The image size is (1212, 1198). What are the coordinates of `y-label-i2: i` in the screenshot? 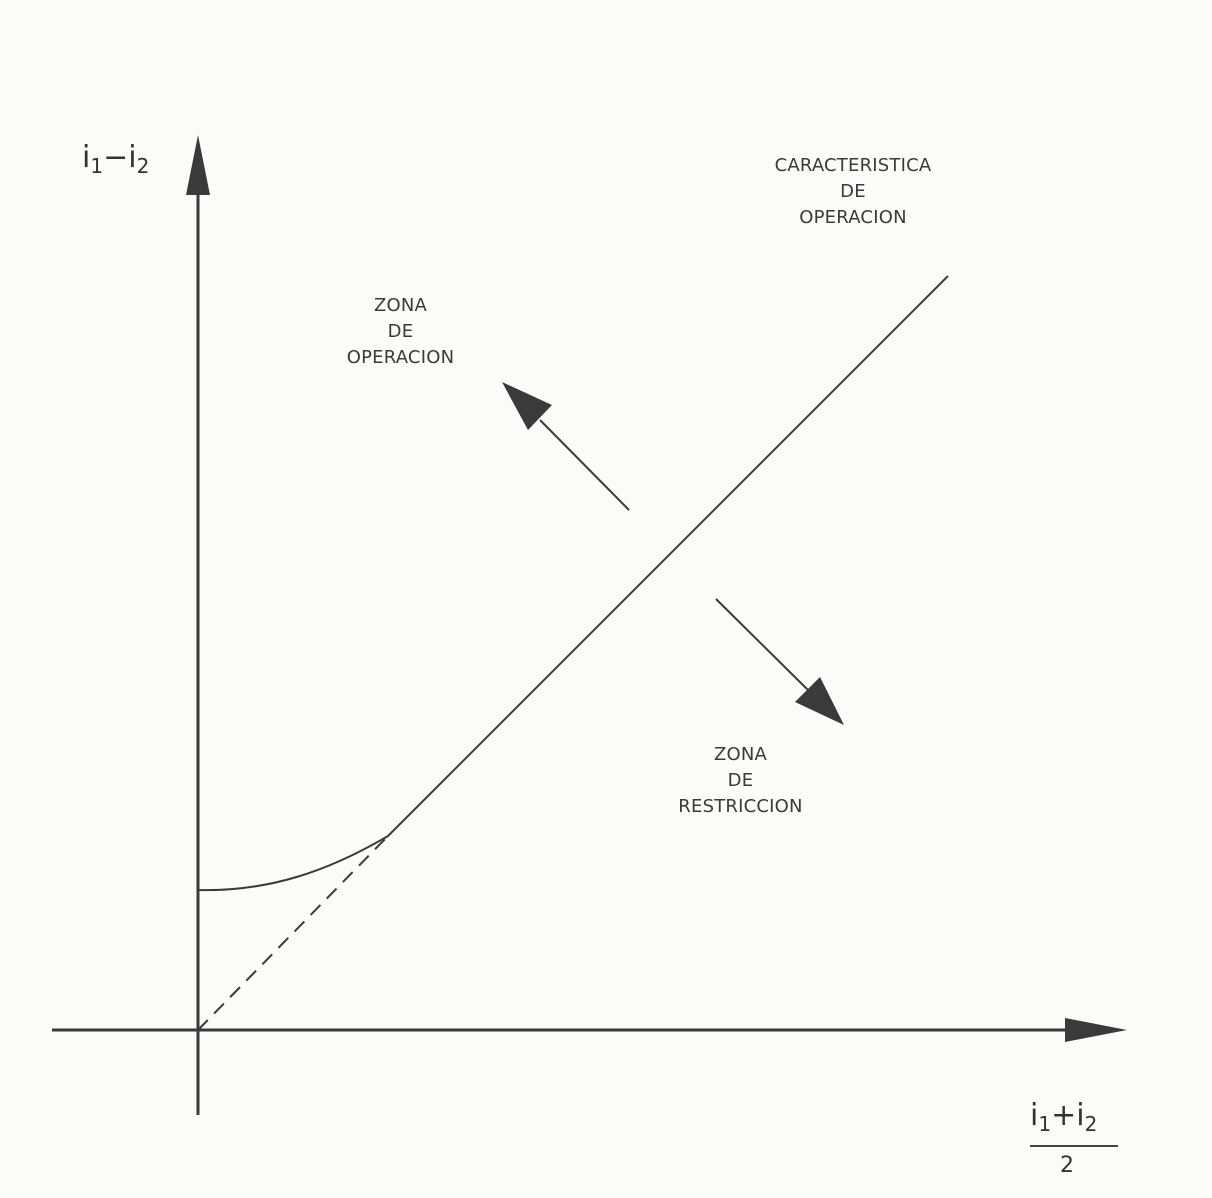 It's located at (132, 157).